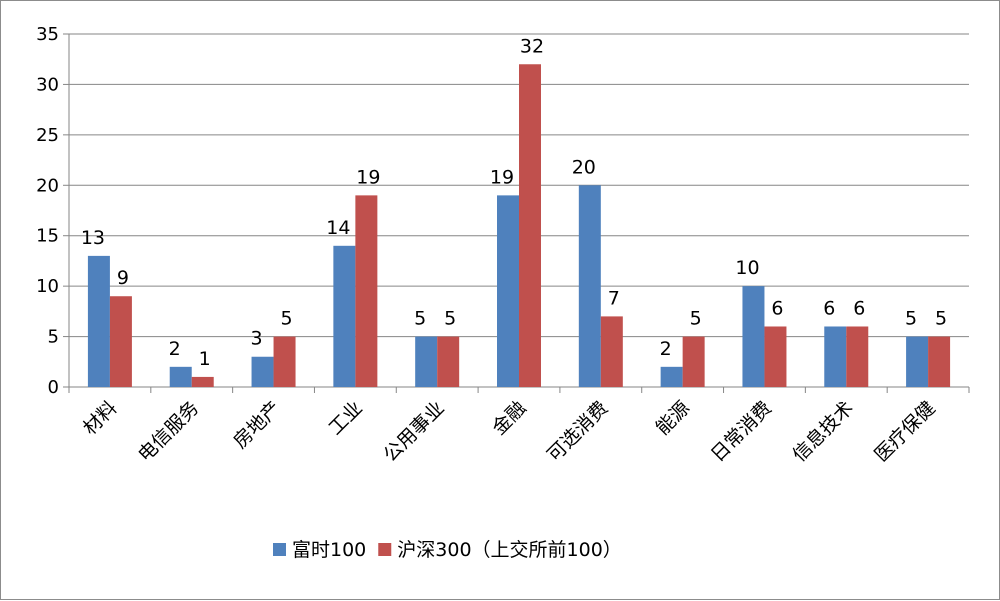 This screenshot has height=601, width=1000. I want to click on y-tick-label: 20, so click(47, 185).